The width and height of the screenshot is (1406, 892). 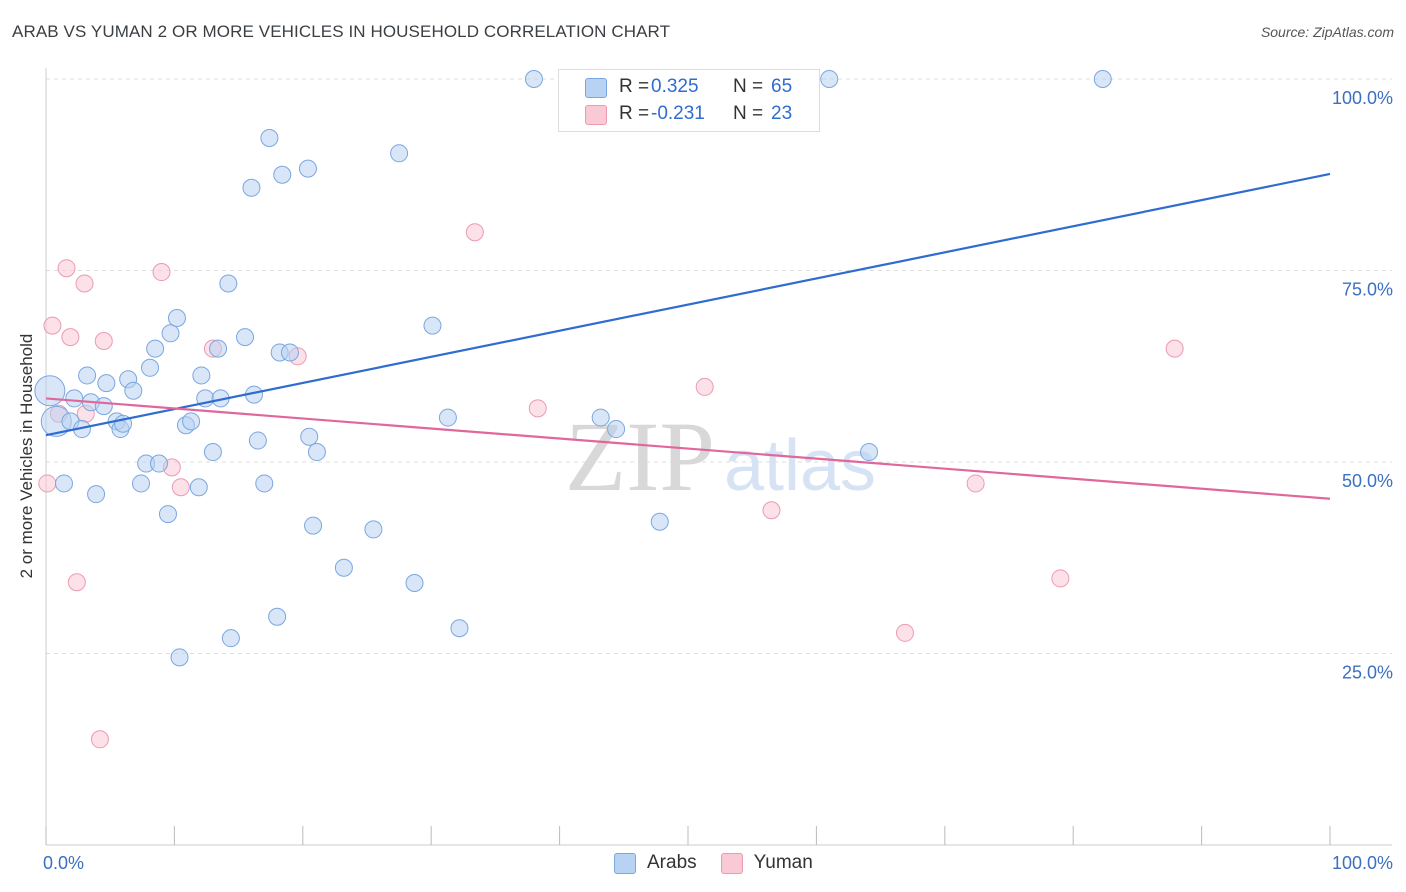 I want to click on yuman-swatch, so click(x=596, y=115).